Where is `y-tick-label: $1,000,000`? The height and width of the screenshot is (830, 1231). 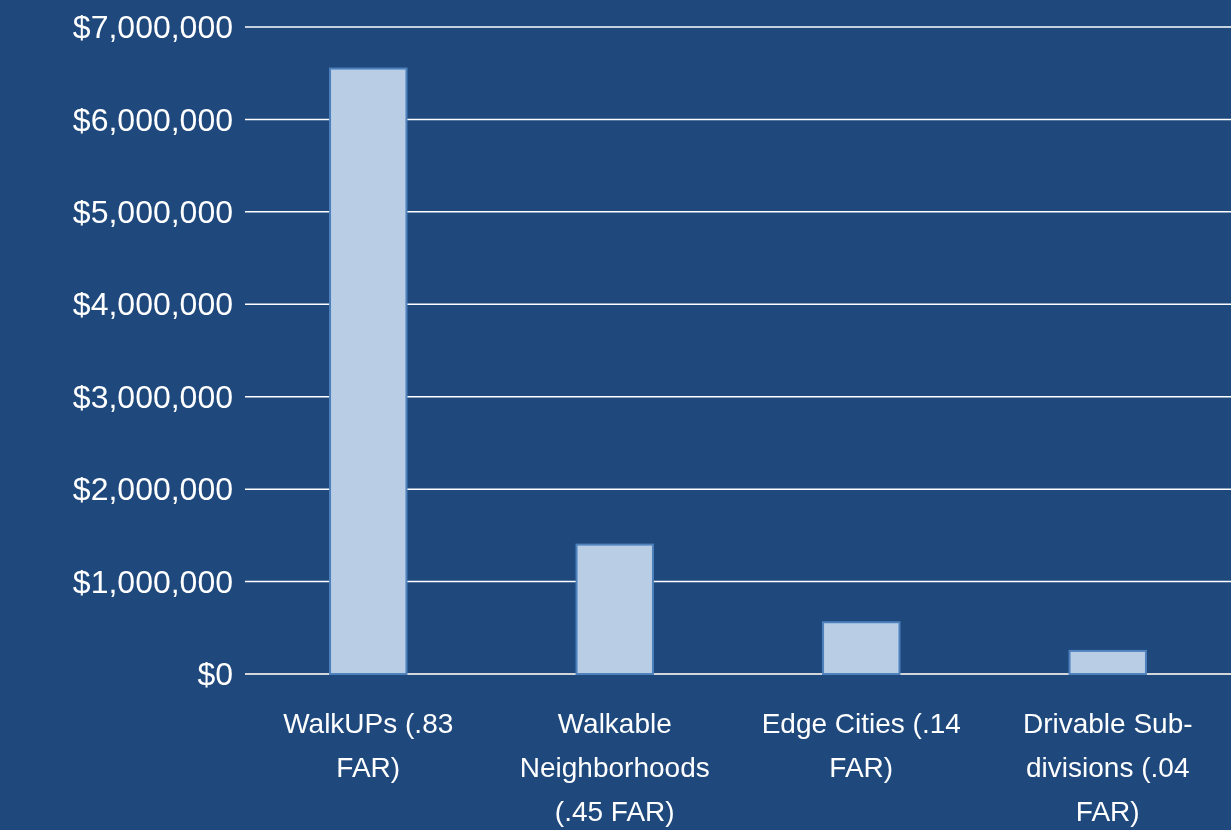
y-tick-label: $1,000,000 is located at coordinates (152, 581).